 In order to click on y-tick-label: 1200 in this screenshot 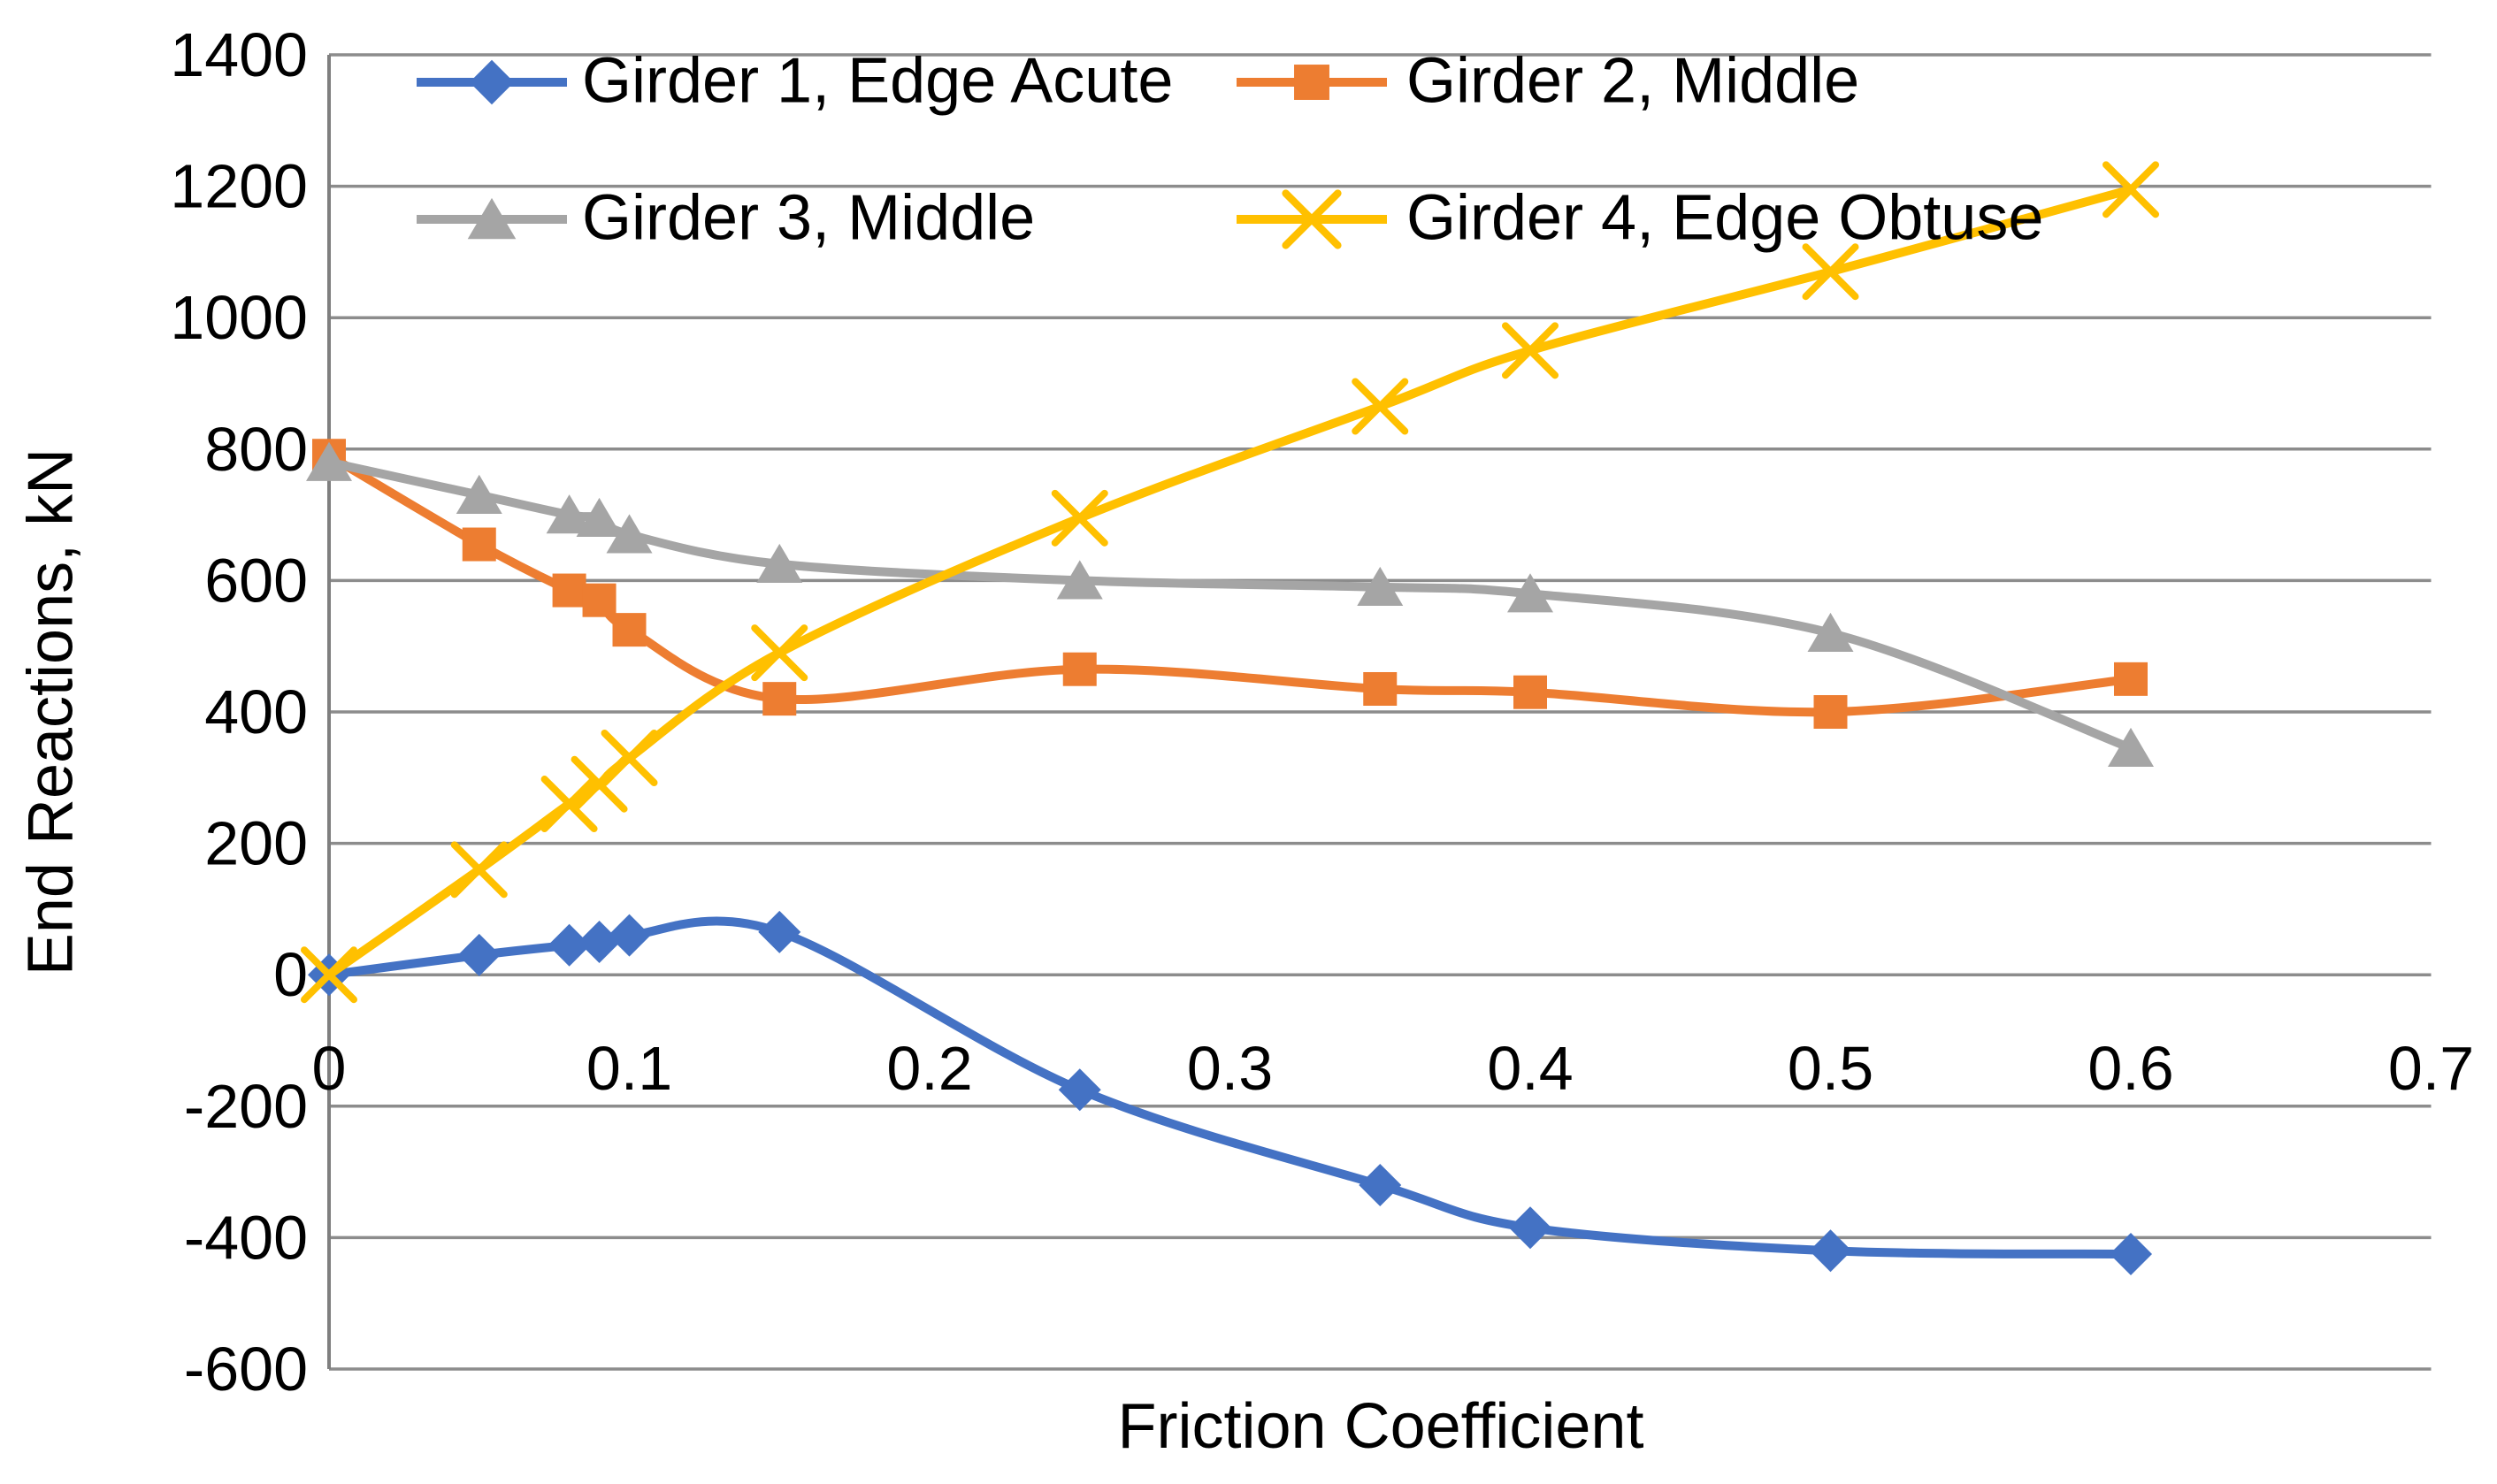, I will do `click(239, 186)`.